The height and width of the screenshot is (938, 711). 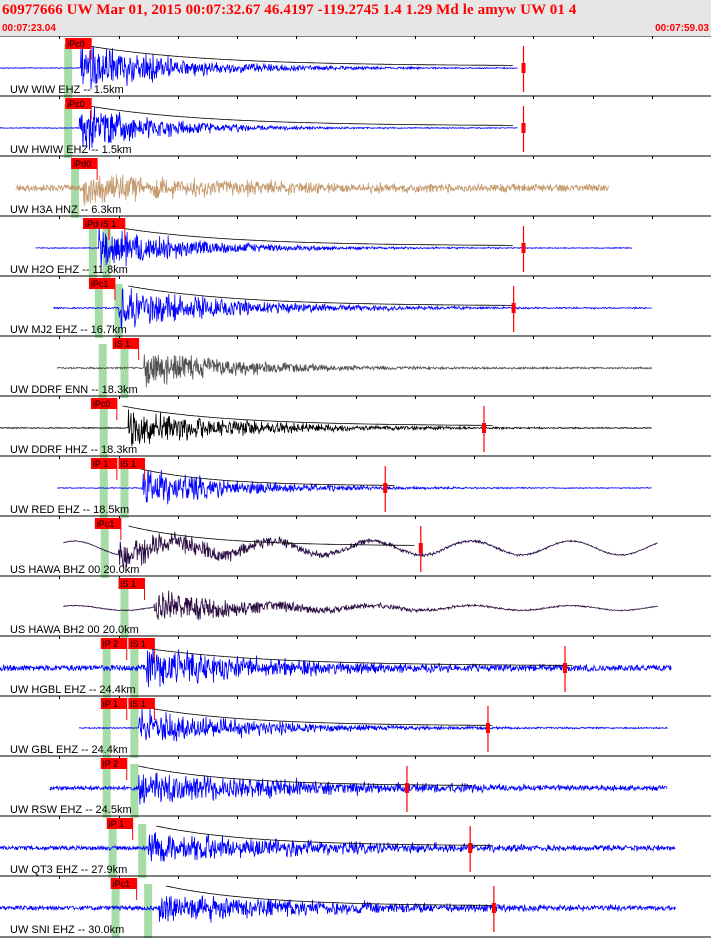 What do you see at coordinates (67, 930) in the screenshot?
I see `station-label: UW SNI EHZ -- 30.0km` at bounding box center [67, 930].